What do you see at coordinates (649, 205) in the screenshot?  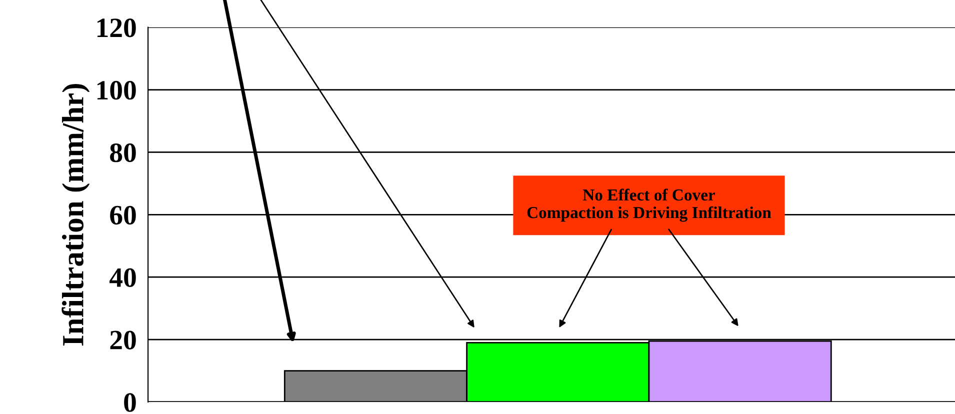 I see `annotation: No Effect of Cover Compaction is Driving Infiltration` at bounding box center [649, 205].